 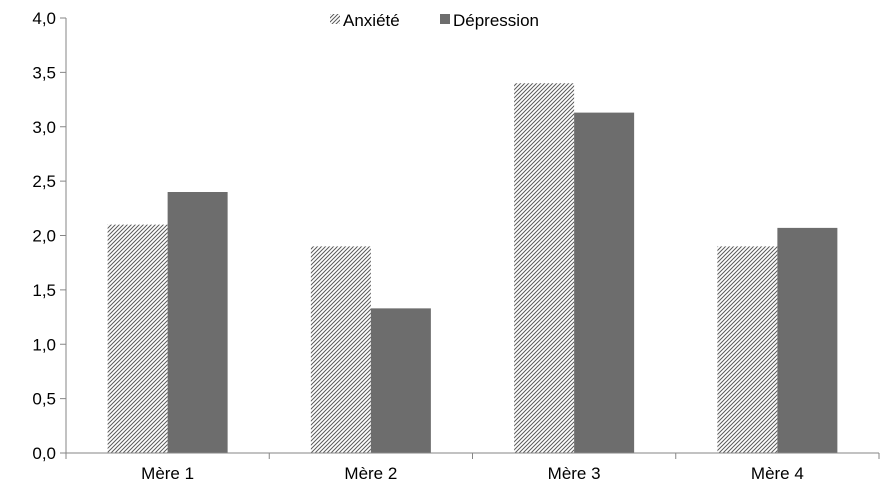 I want to click on y-tick-label: 3,5, so click(x=44, y=72).